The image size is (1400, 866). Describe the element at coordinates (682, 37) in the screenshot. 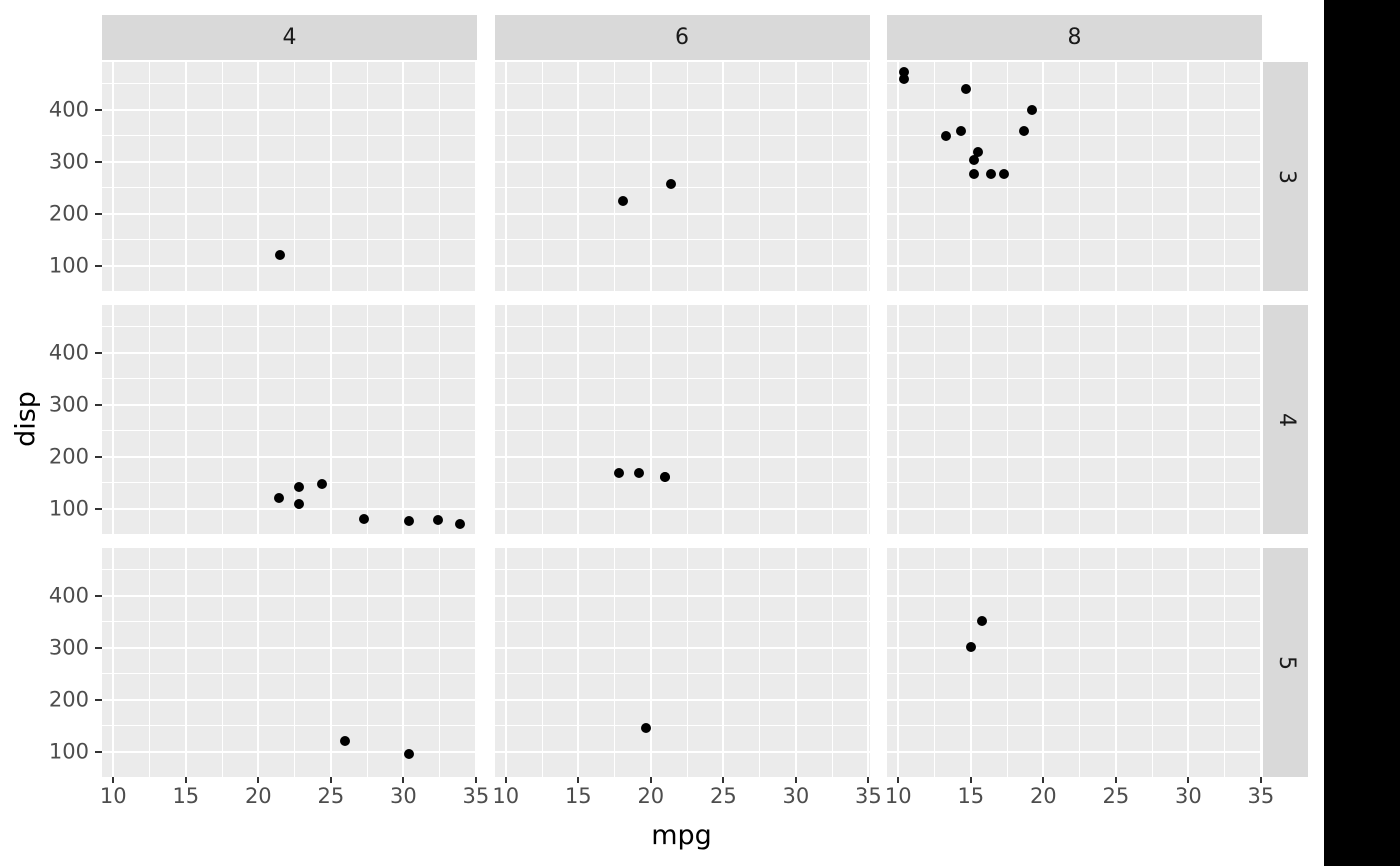

I see `facet-col-strip: 6` at that location.